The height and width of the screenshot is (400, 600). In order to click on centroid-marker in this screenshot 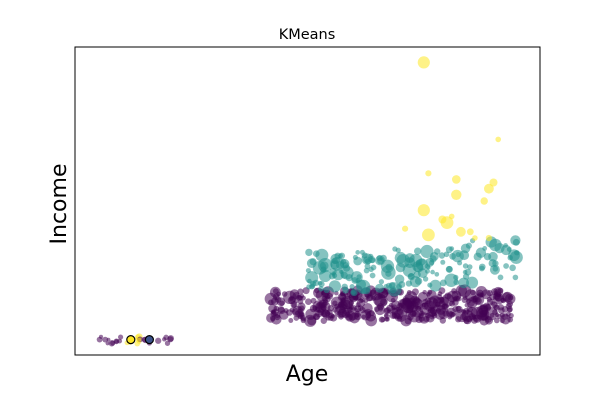, I will do `click(131, 340)`.